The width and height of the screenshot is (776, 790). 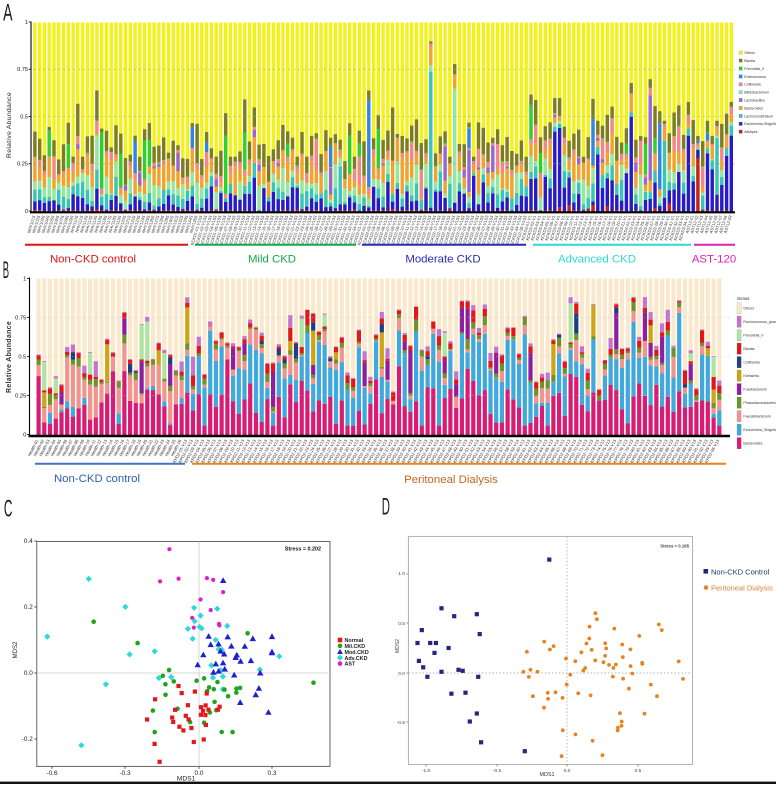 I want to click on svg-text: NHV103S, so click(x=41, y=224).